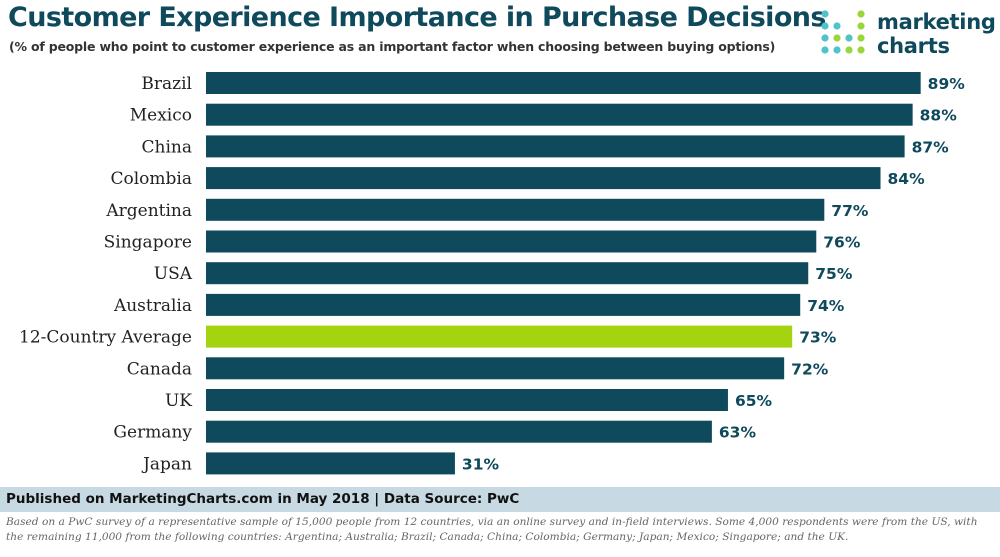  I want to click on value-label: 77%, so click(850, 211).